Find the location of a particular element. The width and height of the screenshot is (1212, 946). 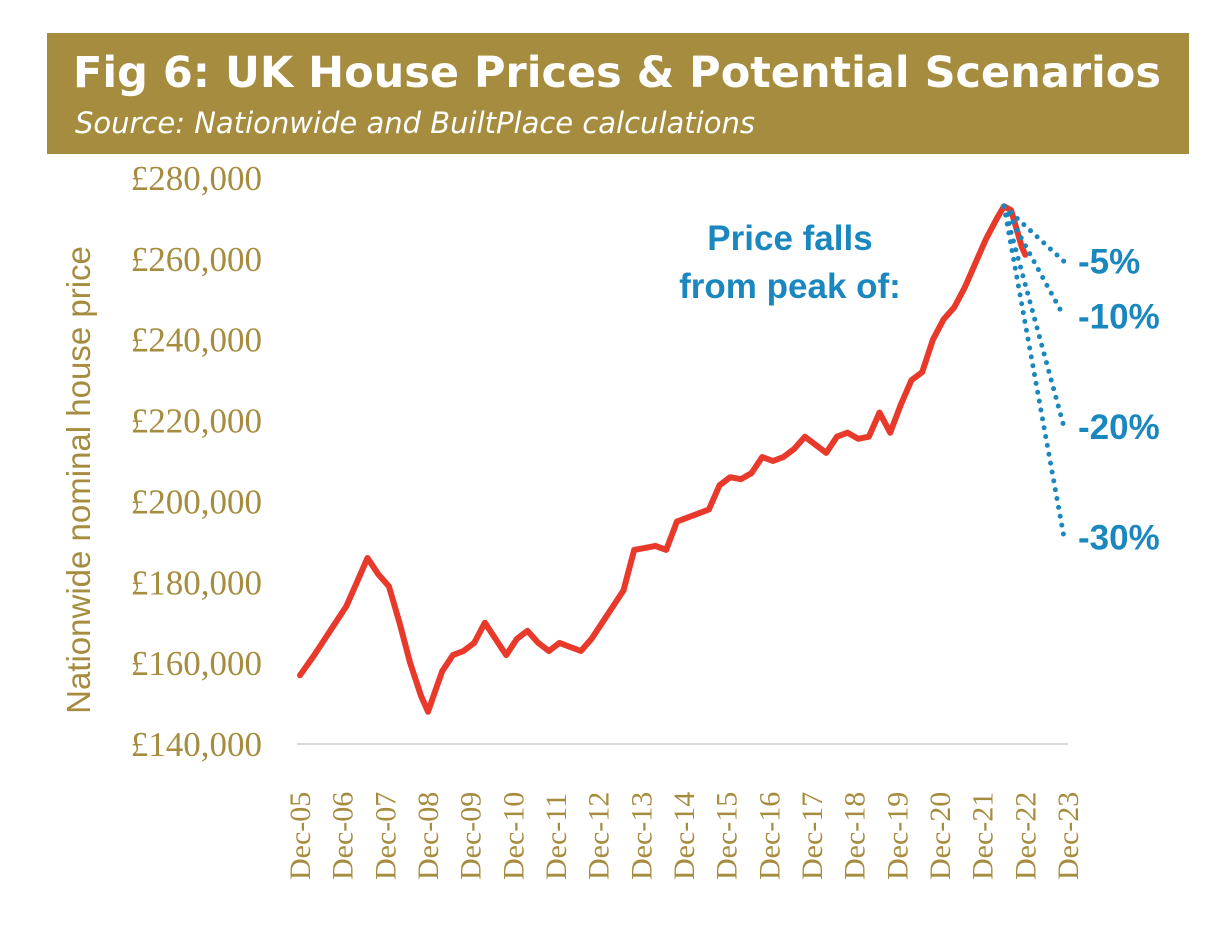

x-tick-label: Dec-16 is located at coordinates (769, 836).